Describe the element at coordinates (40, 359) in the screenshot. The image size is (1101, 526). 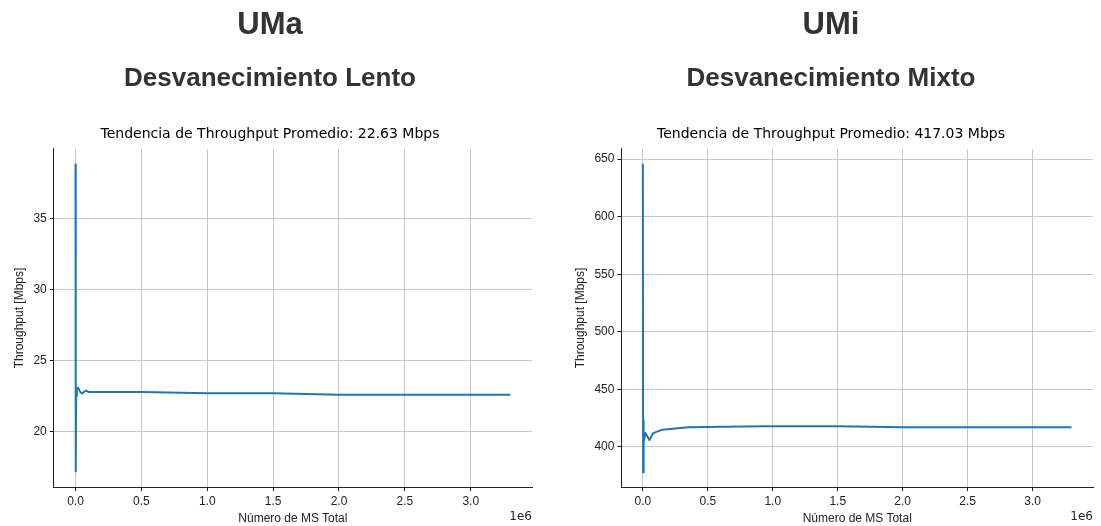
I see `y-tick-label: 25` at that location.